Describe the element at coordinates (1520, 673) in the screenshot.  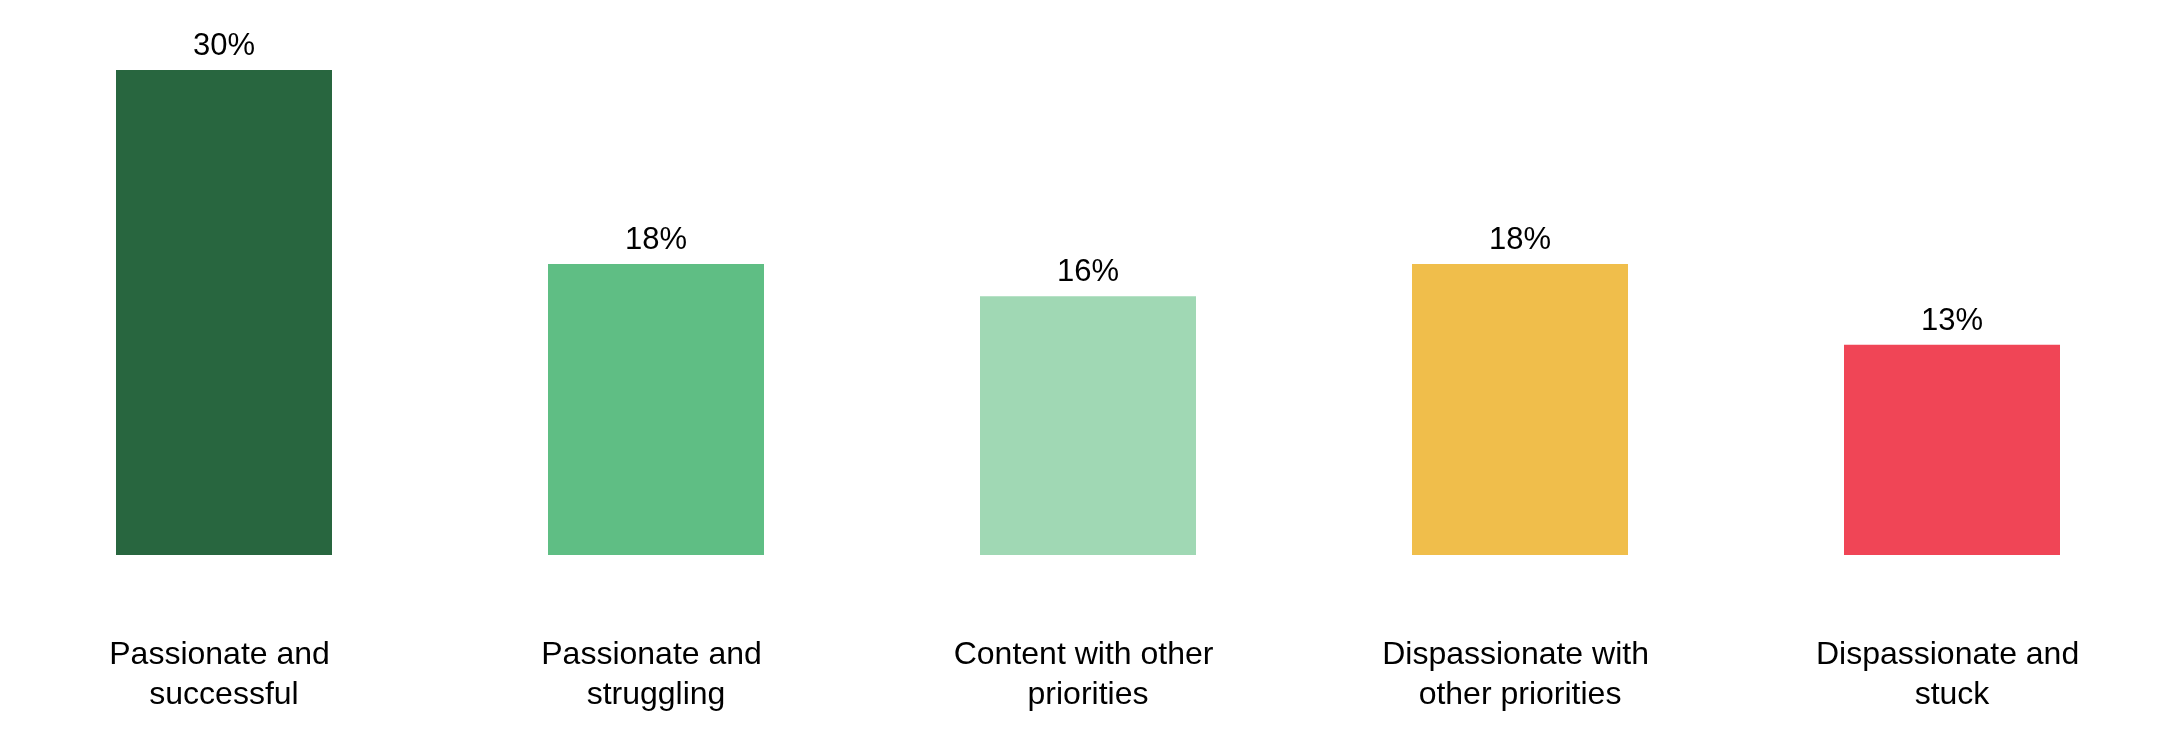
I see `x-tick-label: Dispassionate with other priorities` at that location.